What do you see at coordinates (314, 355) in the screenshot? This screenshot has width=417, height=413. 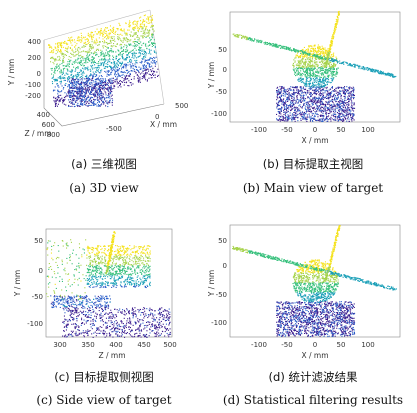 I see `x-axis-label-d: X / mm` at bounding box center [314, 355].